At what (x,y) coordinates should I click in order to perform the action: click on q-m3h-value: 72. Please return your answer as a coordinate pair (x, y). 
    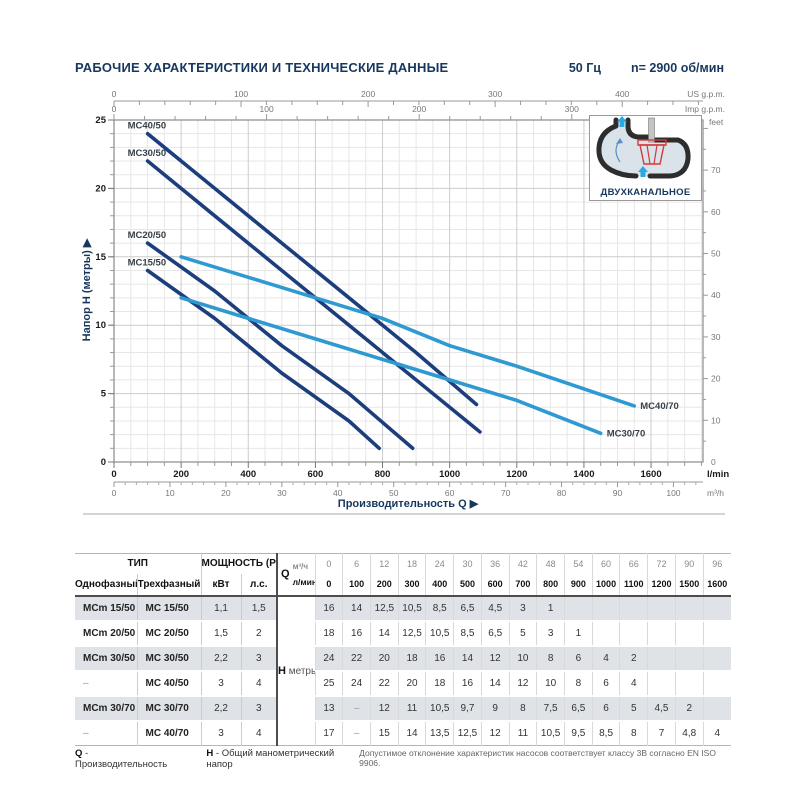
    Looking at the image, I should click on (661, 563).